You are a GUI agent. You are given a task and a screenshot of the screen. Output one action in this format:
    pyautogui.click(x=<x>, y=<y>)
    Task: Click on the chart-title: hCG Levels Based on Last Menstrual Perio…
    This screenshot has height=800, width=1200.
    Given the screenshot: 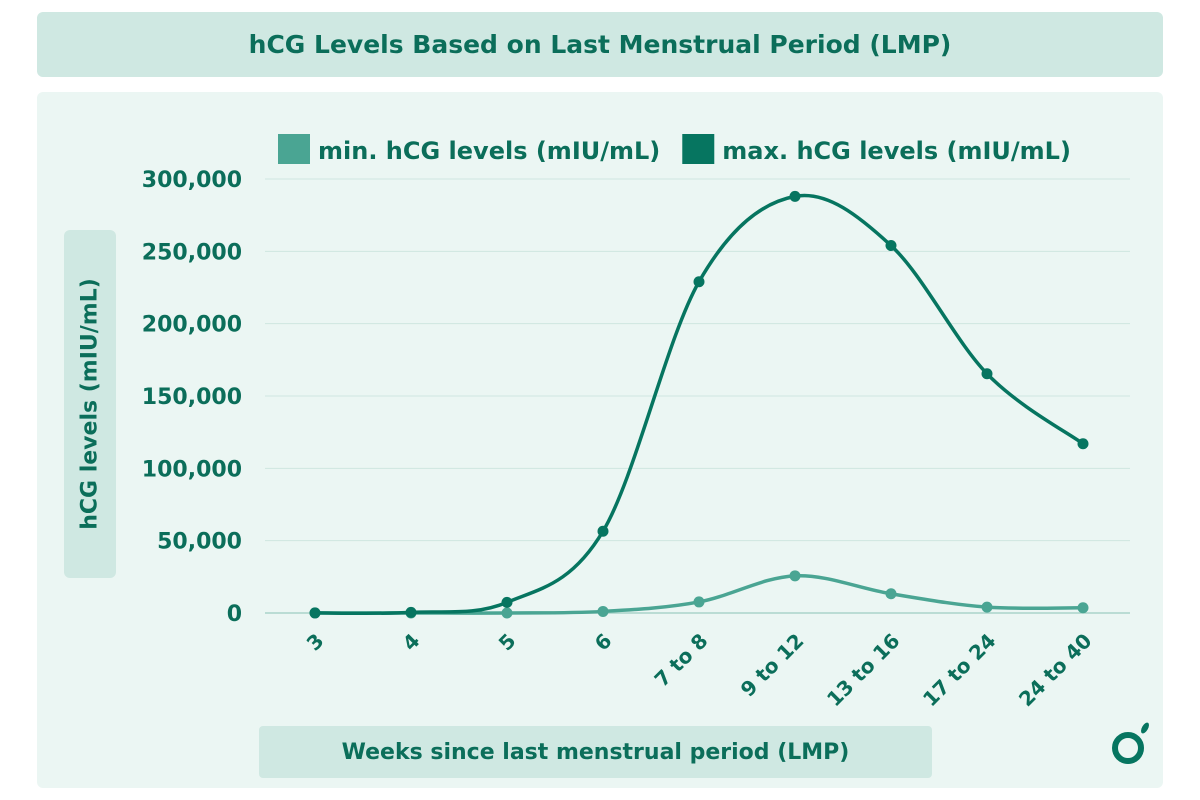 What is the action you would take?
    pyautogui.click(x=600, y=44)
    